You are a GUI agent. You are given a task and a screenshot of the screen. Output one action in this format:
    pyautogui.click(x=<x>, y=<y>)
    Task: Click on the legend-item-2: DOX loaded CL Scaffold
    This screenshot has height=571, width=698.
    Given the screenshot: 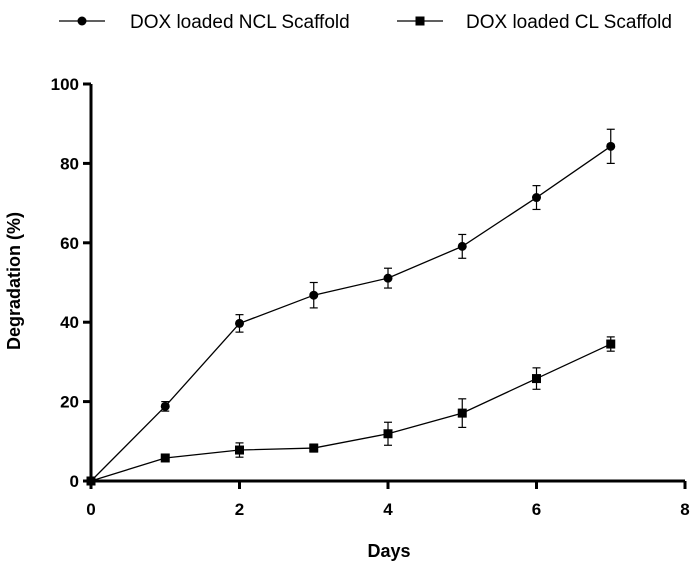 What is the action you would take?
    pyautogui.click(x=534, y=22)
    